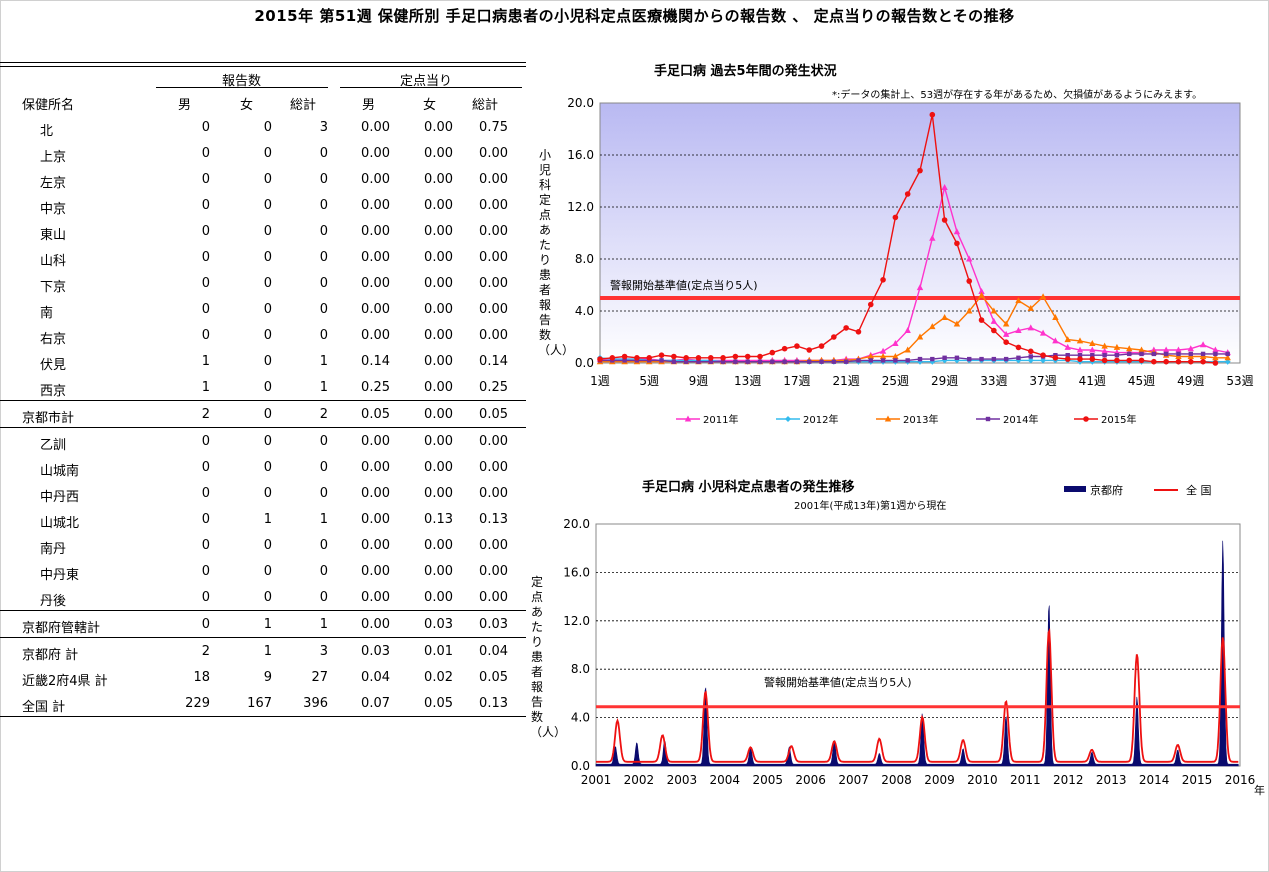  I want to click on column-header-total: 総計, so click(303, 105).